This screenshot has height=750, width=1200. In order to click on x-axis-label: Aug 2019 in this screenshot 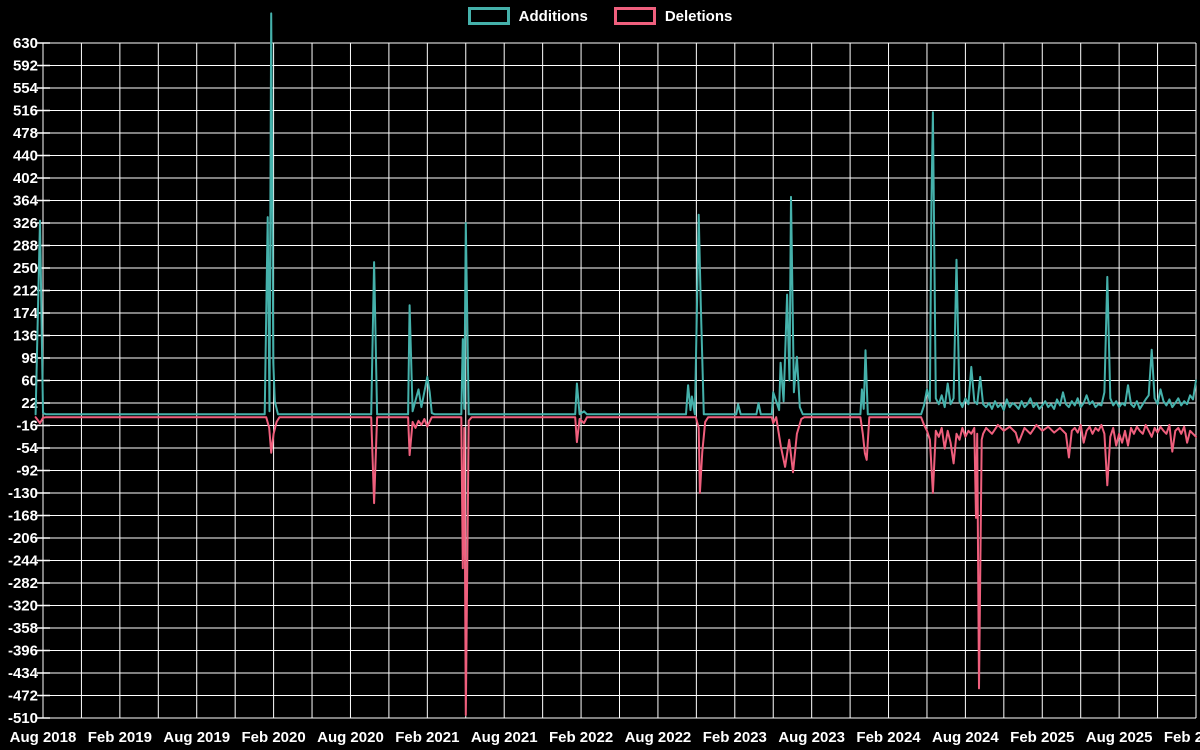, I will do `click(196, 737)`.